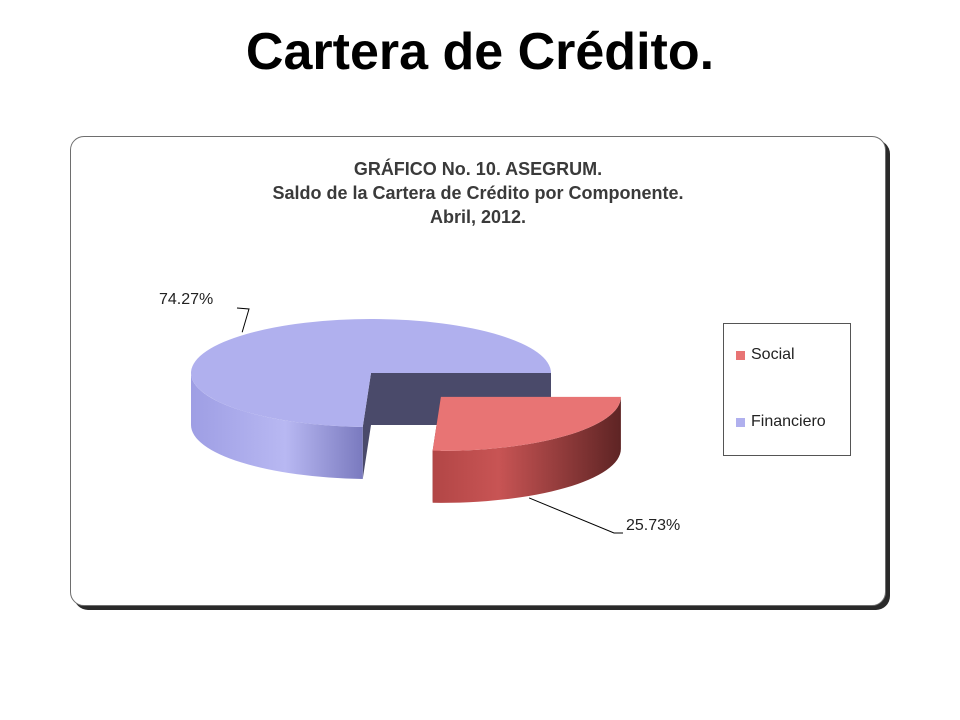 The image size is (960, 720). I want to click on legend-label-social: Social, so click(773, 354).